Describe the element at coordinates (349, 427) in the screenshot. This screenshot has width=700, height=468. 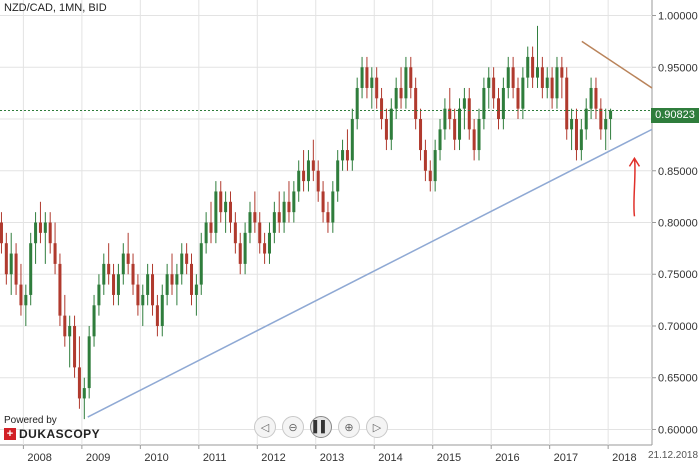
I see `zoom-in-icon: ⊕` at that location.